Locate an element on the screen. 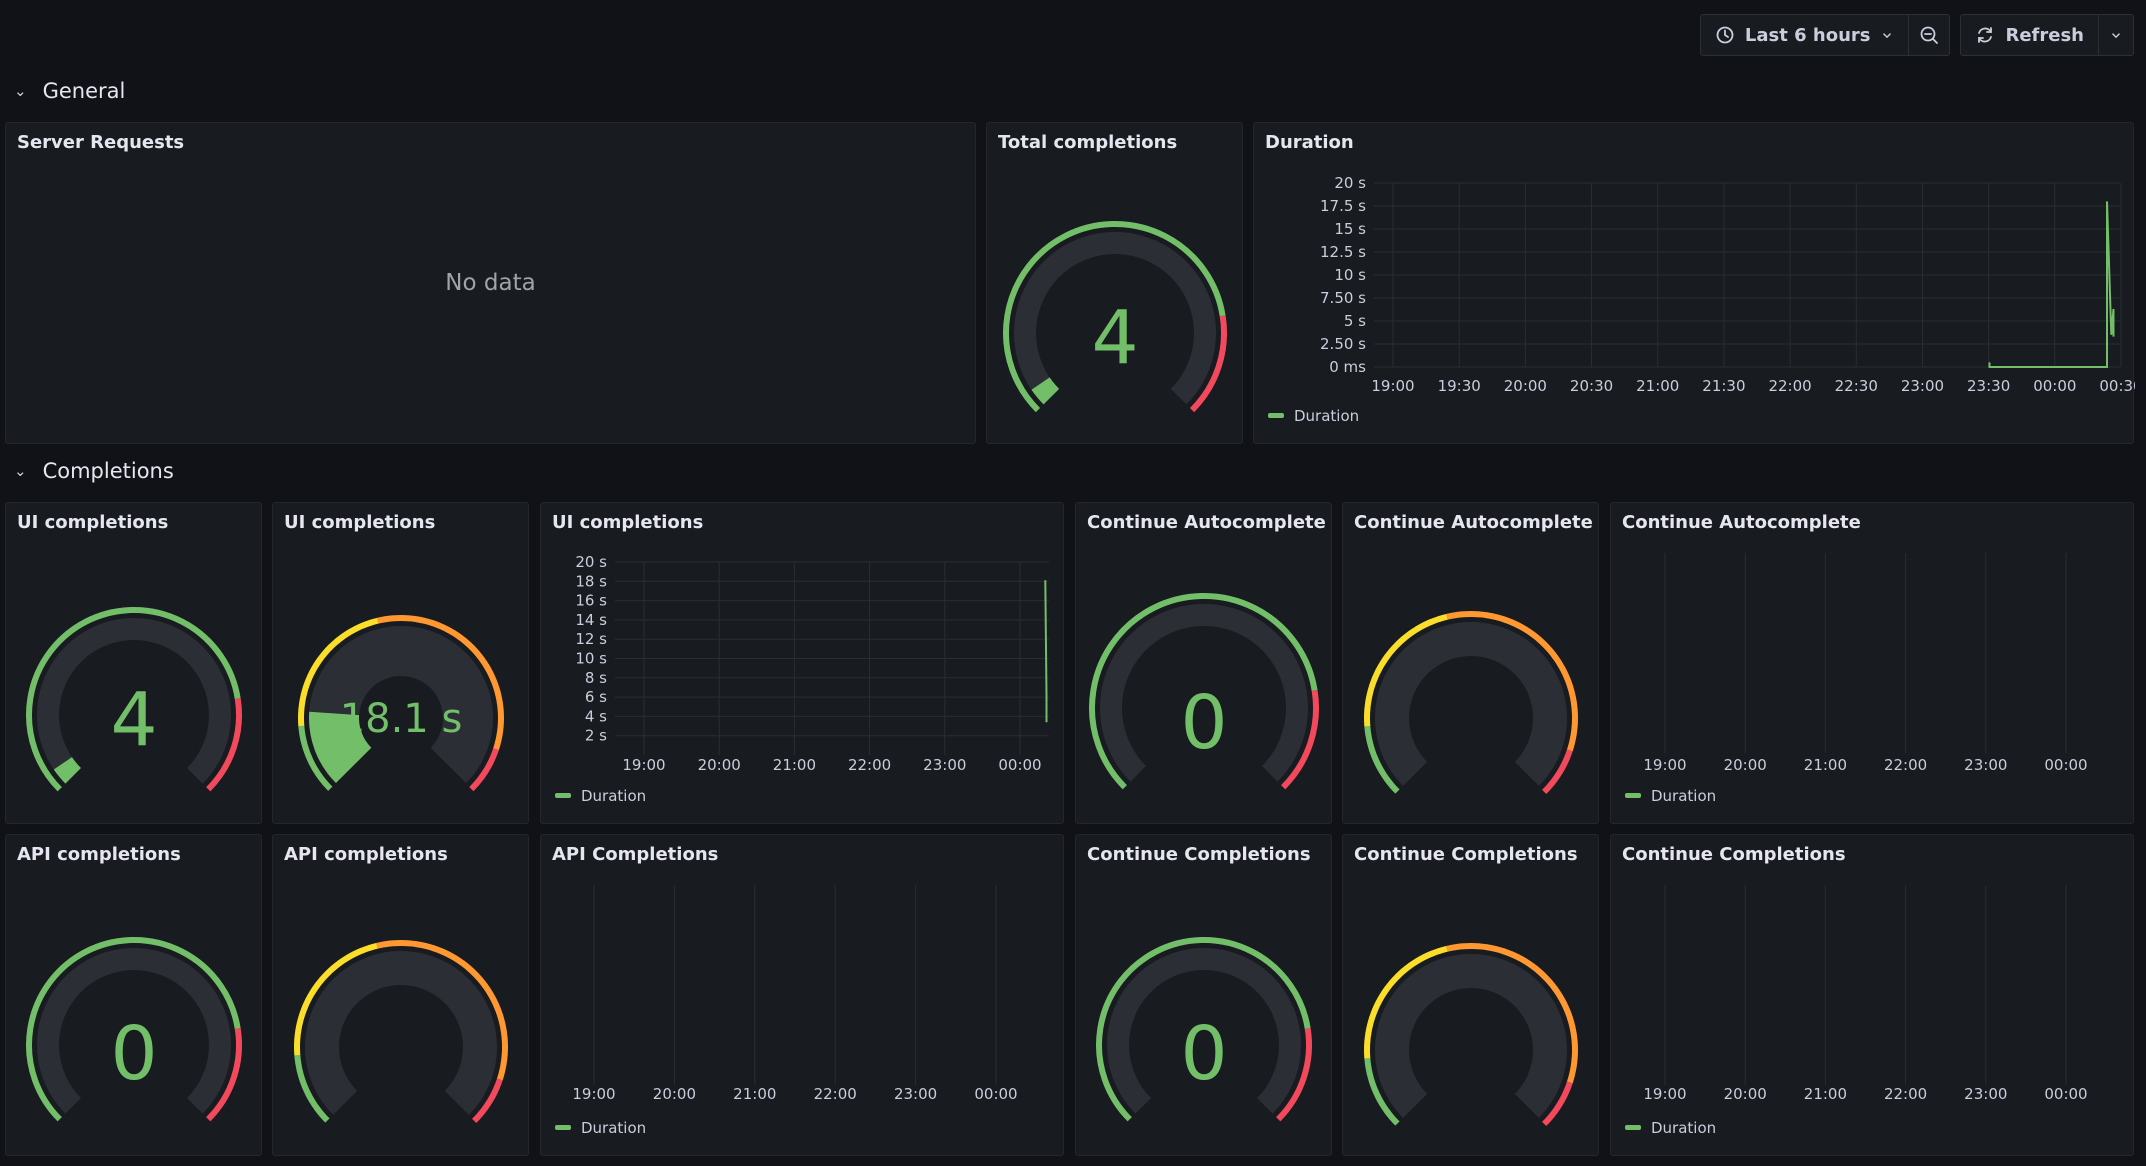 The height and width of the screenshot is (1166, 2146). panel-continue-completions-duration: Continue Completions is located at coordinates (1470, 995).